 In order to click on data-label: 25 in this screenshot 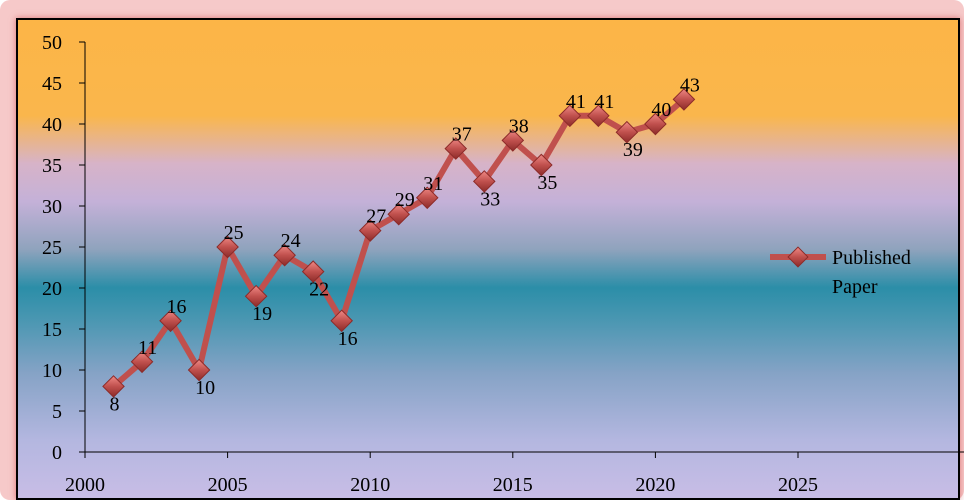, I will do `click(234, 233)`.